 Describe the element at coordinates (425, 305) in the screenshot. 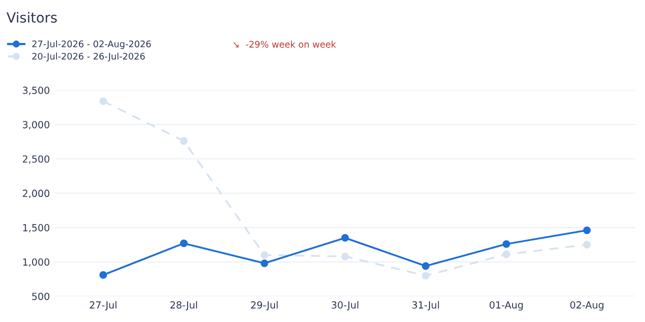

I see `x-tick-label: 31-Jul` at that location.